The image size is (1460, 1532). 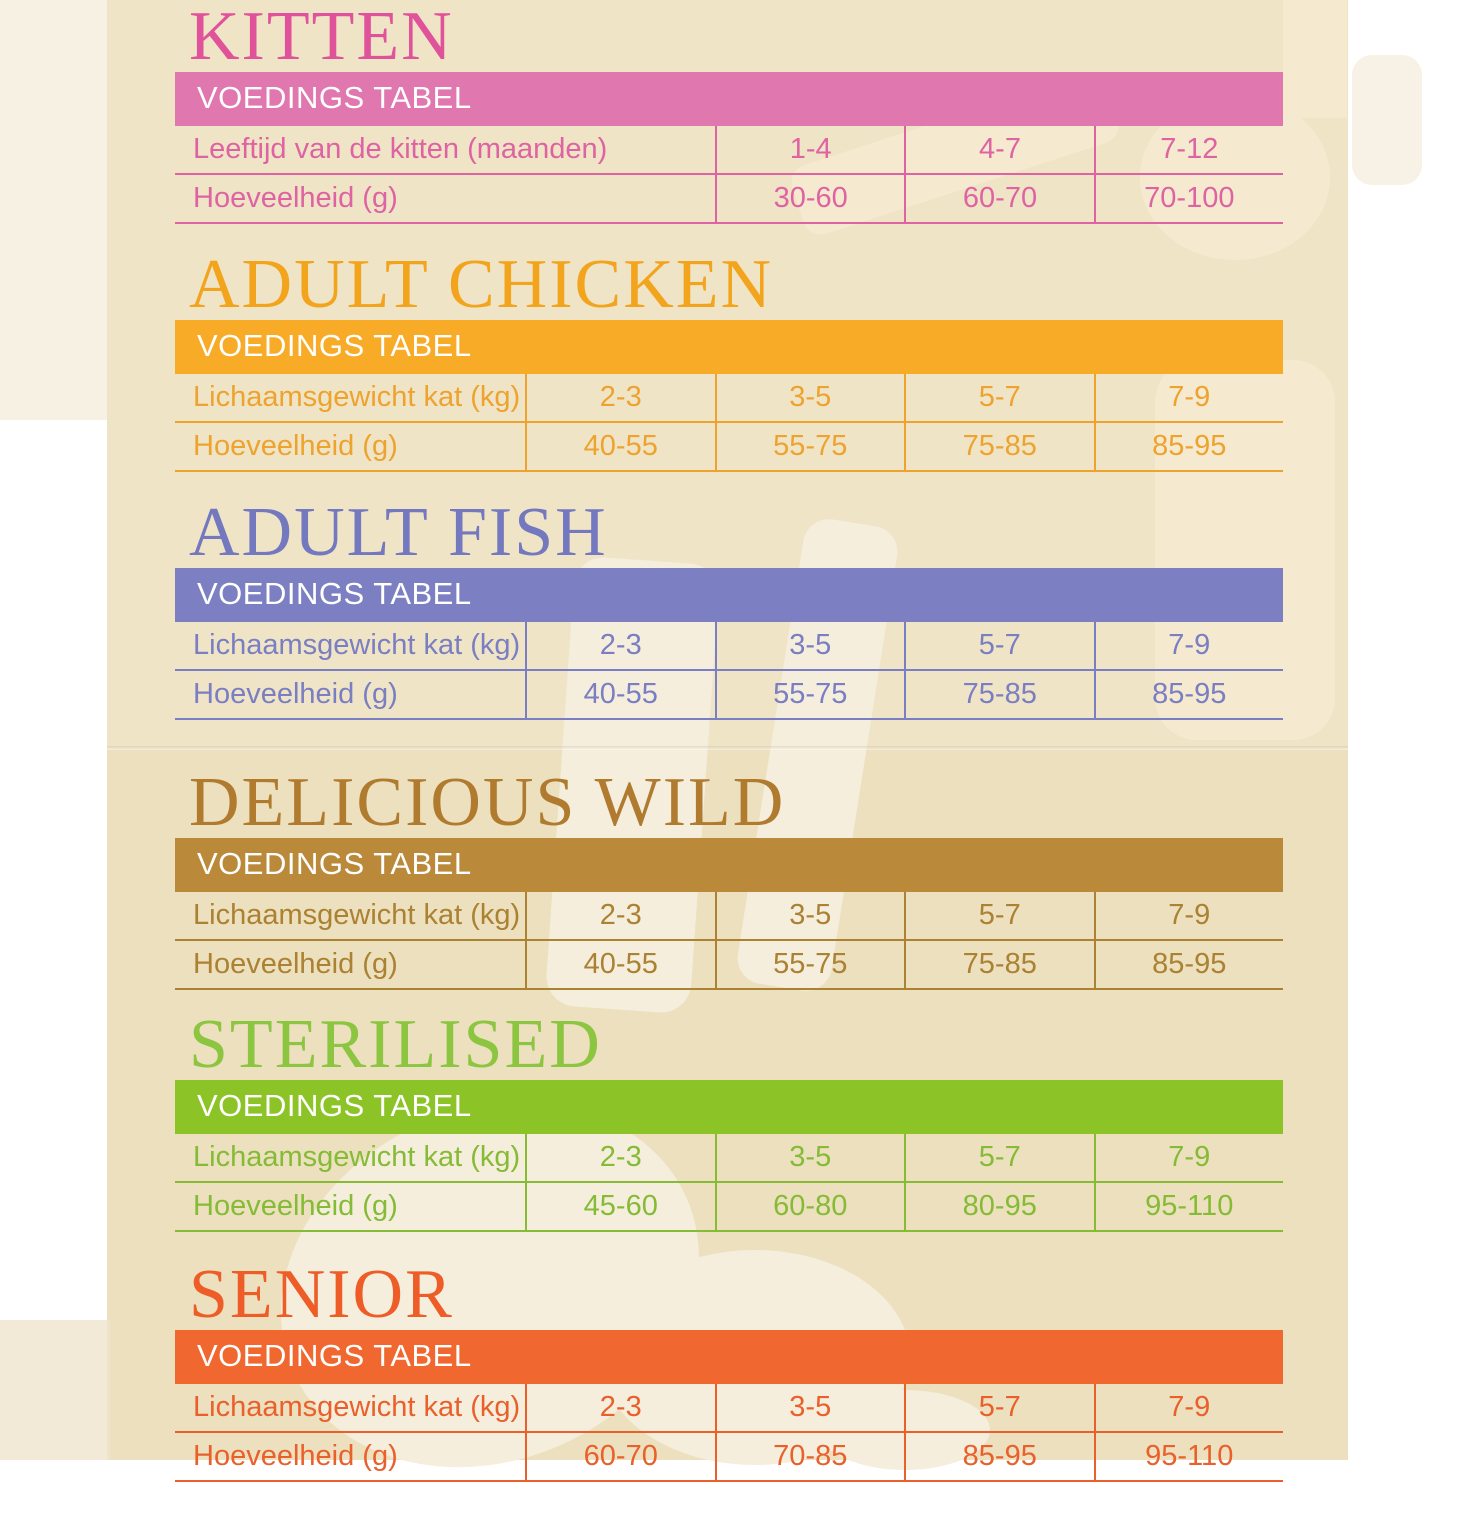 What do you see at coordinates (398, 532) in the screenshot?
I see `section-title: ADULT FISH` at bounding box center [398, 532].